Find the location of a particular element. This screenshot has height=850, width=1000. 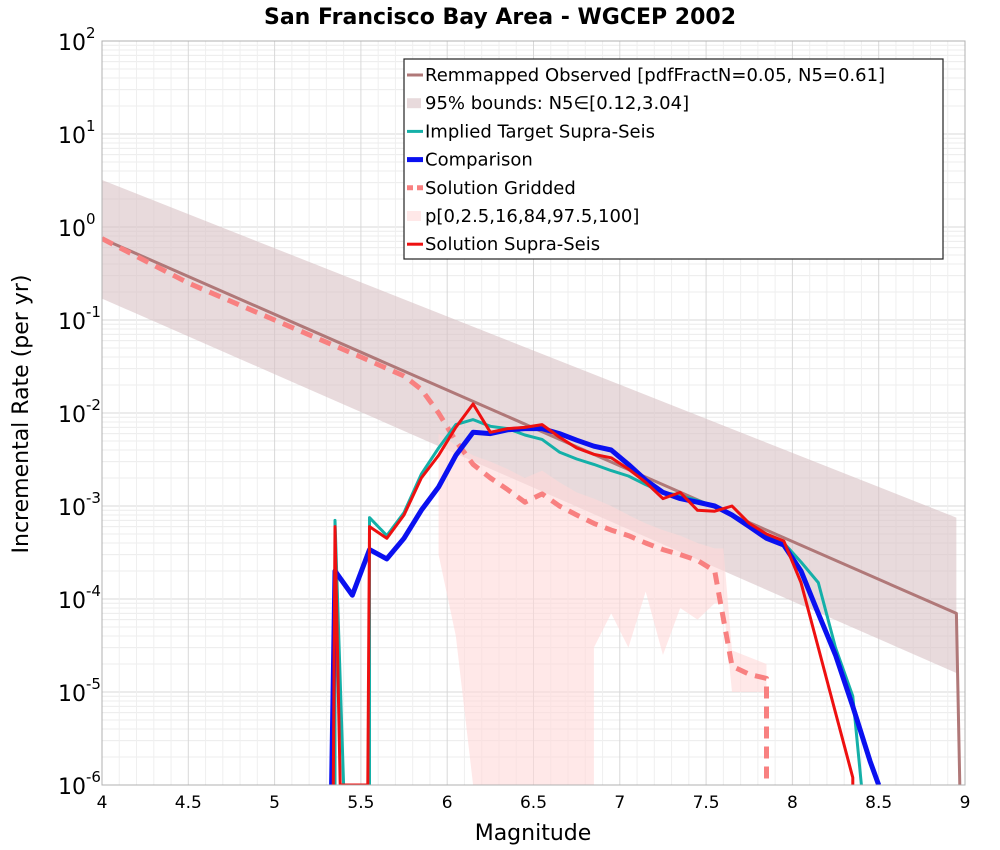

y-axis-label: Incremental Rate (per yr) is located at coordinates (21, 414).